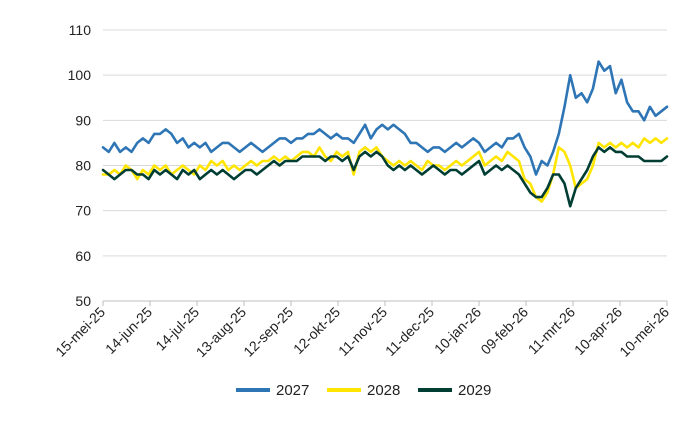  What do you see at coordinates (83, 301) in the screenshot?
I see `y-tick-label: 50` at bounding box center [83, 301].